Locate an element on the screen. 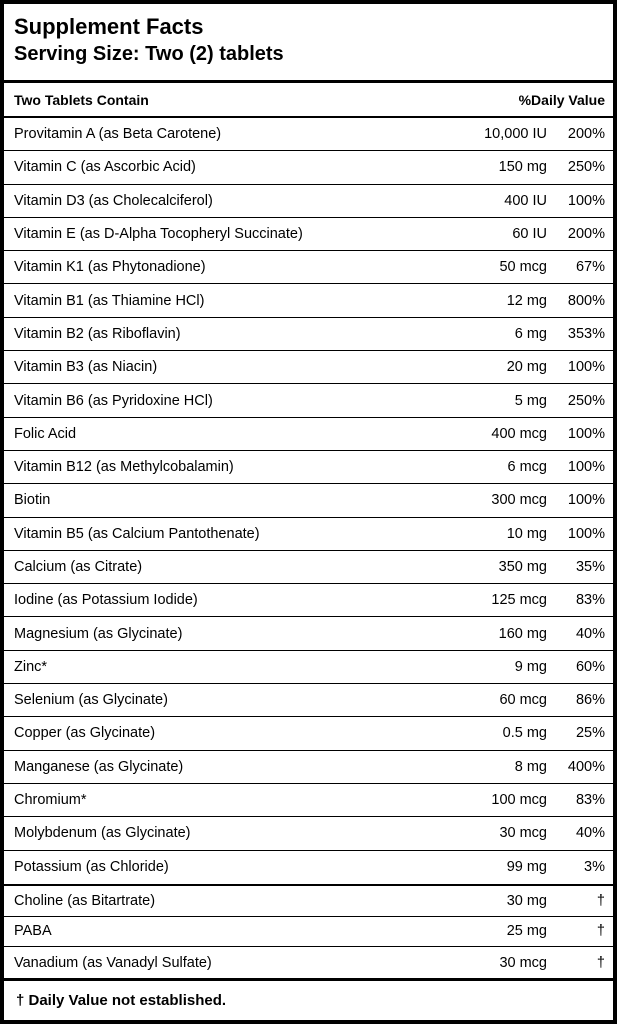 The width and height of the screenshot is (617, 1024). column-header-daily-value: %Daily Value is located at coordinates (561, 99).